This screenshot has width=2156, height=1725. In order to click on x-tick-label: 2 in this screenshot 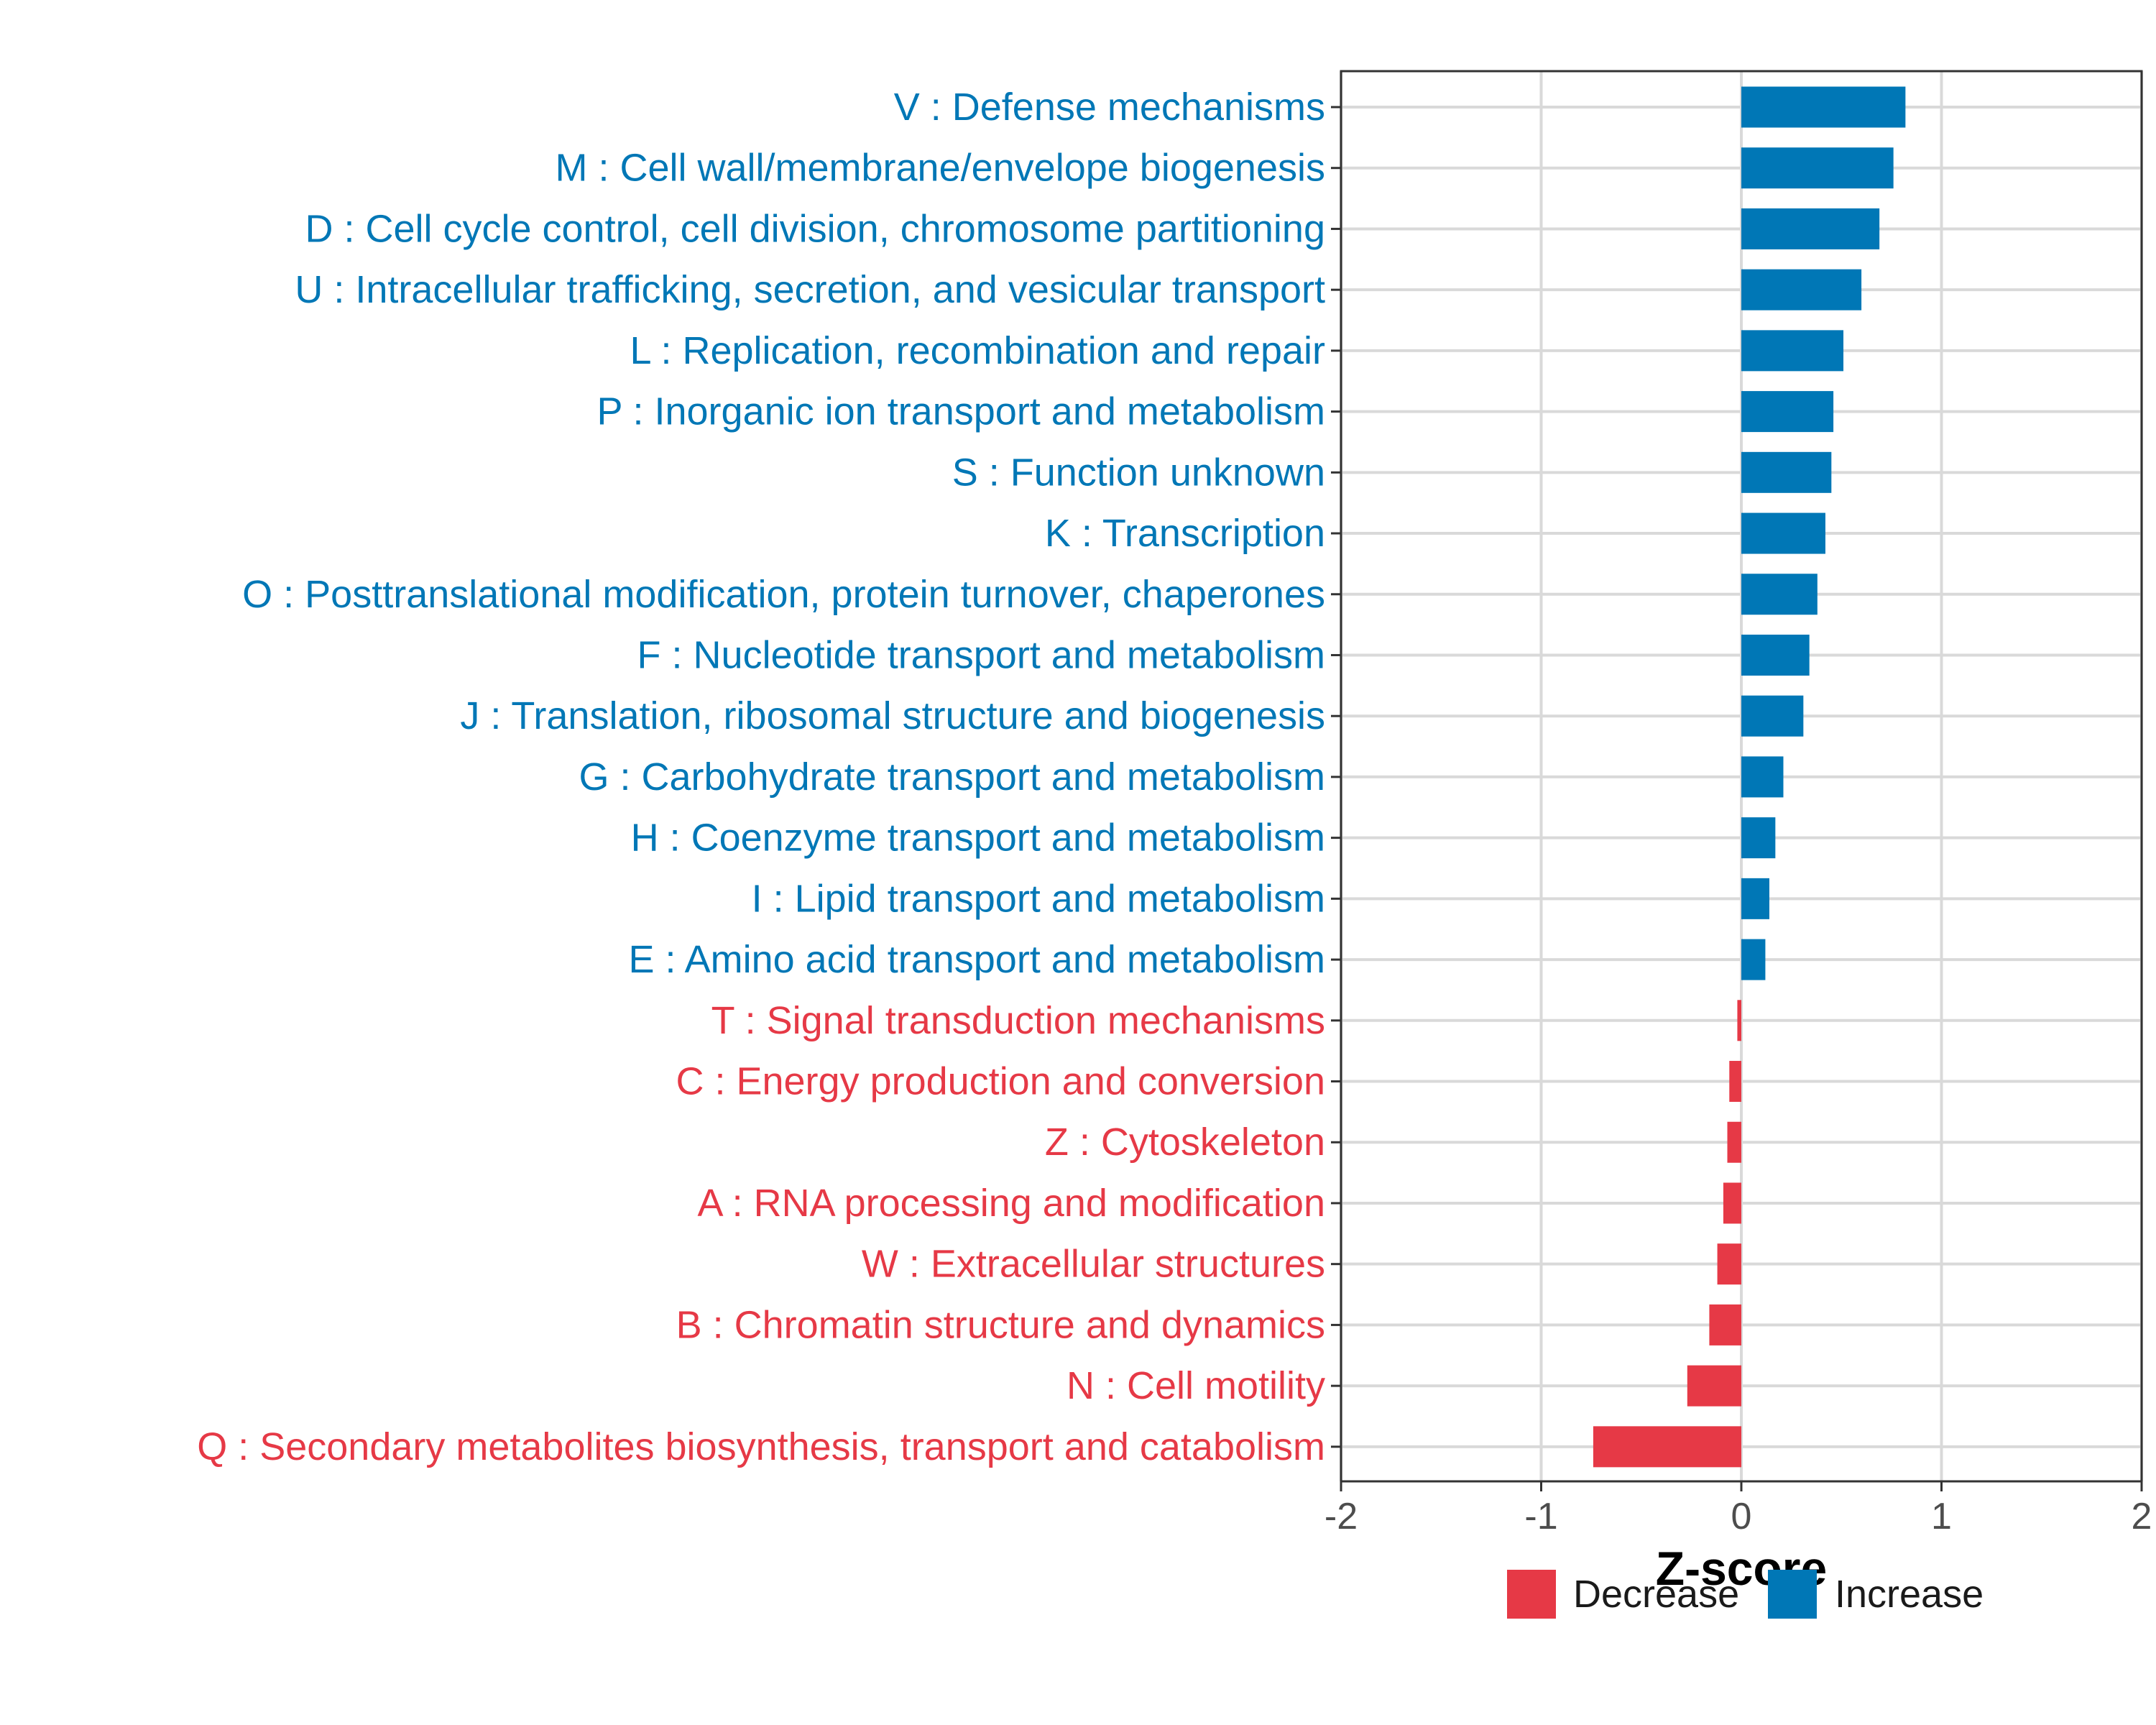, I will do `click(2142, 1516)`.